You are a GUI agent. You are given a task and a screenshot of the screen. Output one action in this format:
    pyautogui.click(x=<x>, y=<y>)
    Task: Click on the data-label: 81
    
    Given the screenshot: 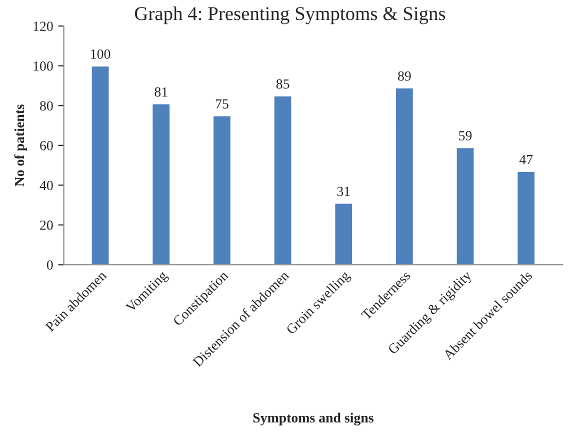 What is the action you would take?
    pyautogui.click(x=161, y=92)
    